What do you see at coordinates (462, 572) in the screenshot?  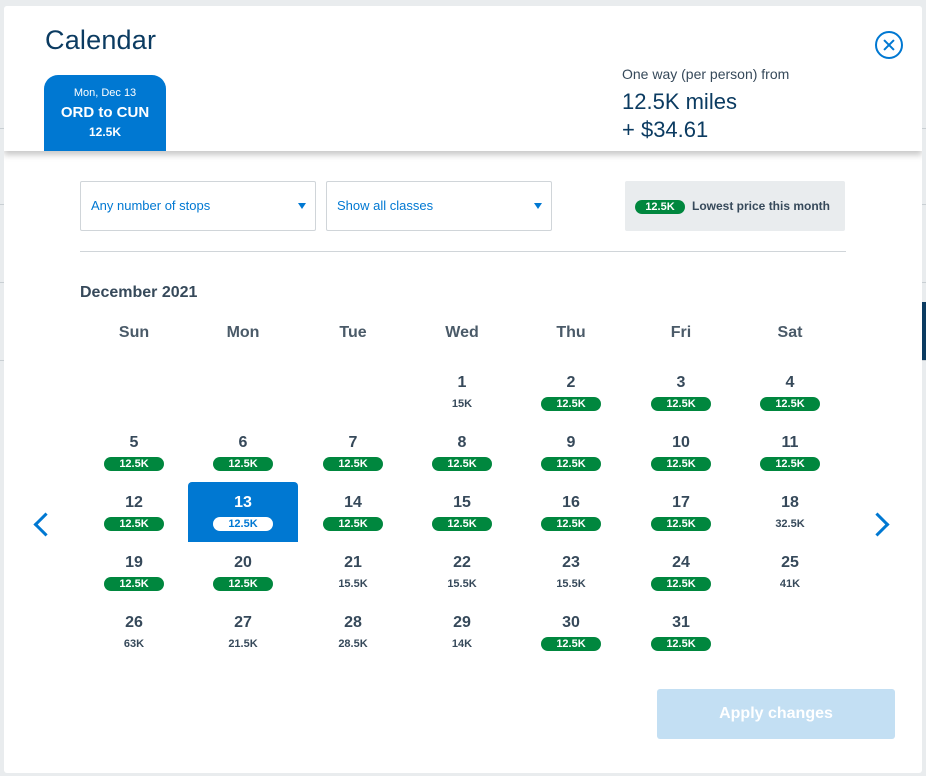 I see `calendar-day: 22 15.5K` at bounding box center [462, 572].